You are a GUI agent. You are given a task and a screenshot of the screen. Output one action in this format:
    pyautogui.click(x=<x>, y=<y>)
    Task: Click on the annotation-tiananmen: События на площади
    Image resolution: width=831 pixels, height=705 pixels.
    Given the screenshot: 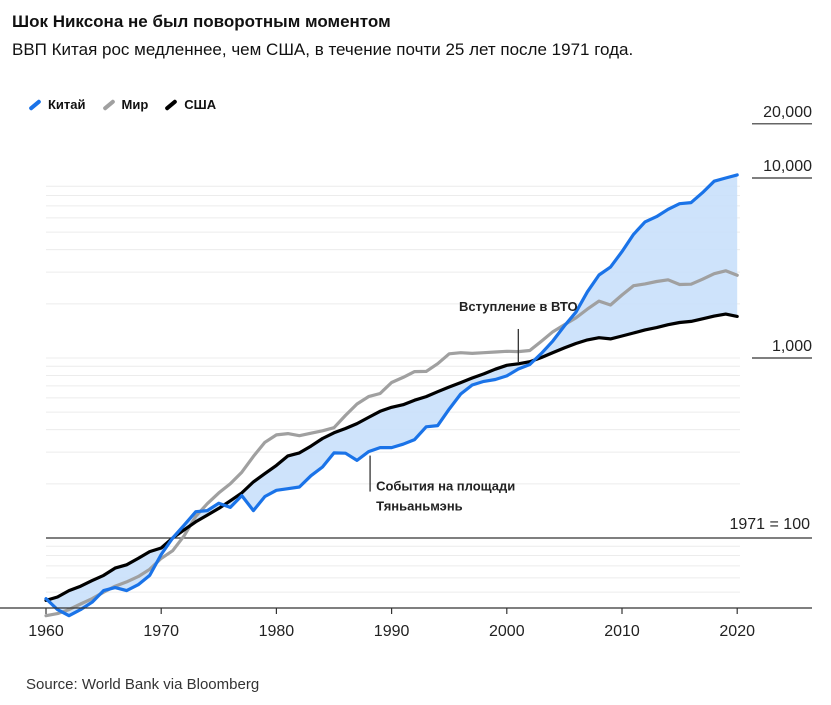 What is the action you would take?
    pyautogui.click(x=445, y=486)
    